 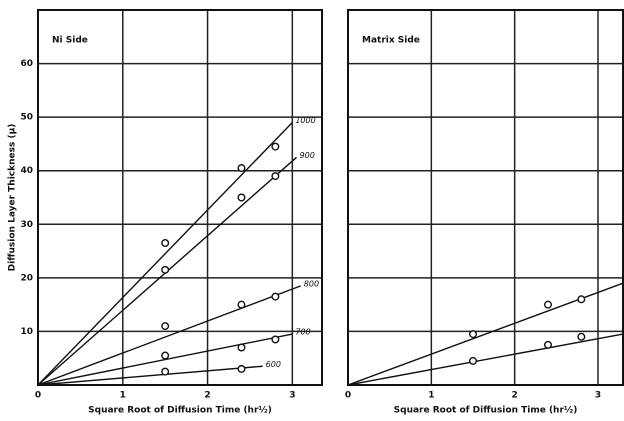 I want to click on y-tick-label: 50, so click(x=26, y=118).